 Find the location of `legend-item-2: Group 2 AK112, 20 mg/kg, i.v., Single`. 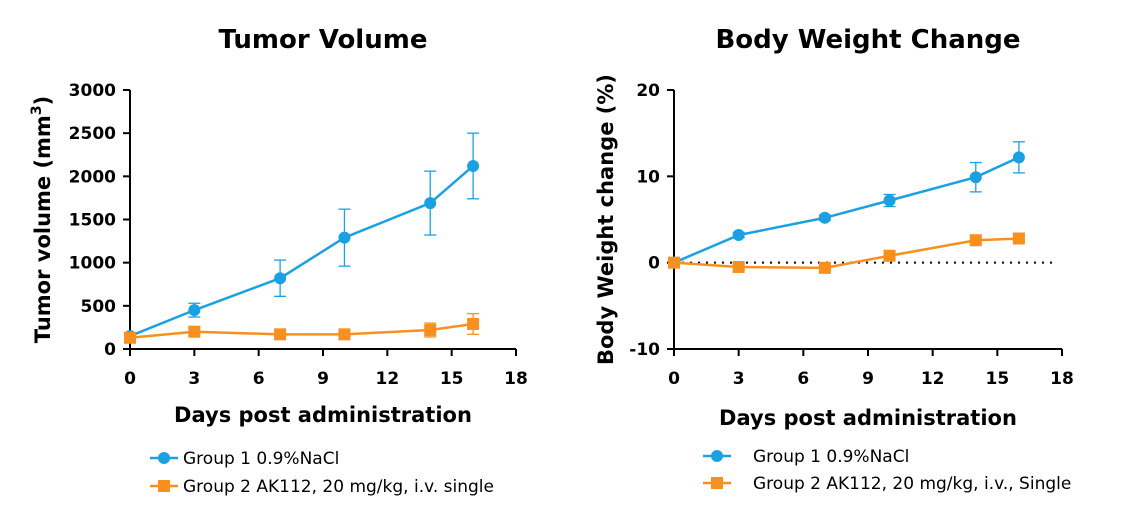

legend-item-2: Group 2 AK112, 20 mg/kg, i.v., Single is located at coordinates (887, 484).